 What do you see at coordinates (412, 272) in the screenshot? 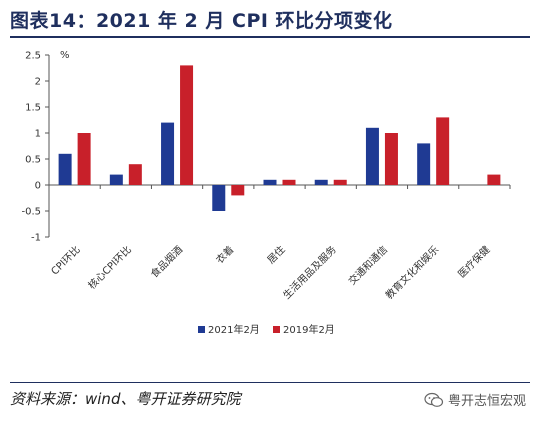
I see `x-tick-label: 教育文化和娱乐` at bounding box center [412, 272].